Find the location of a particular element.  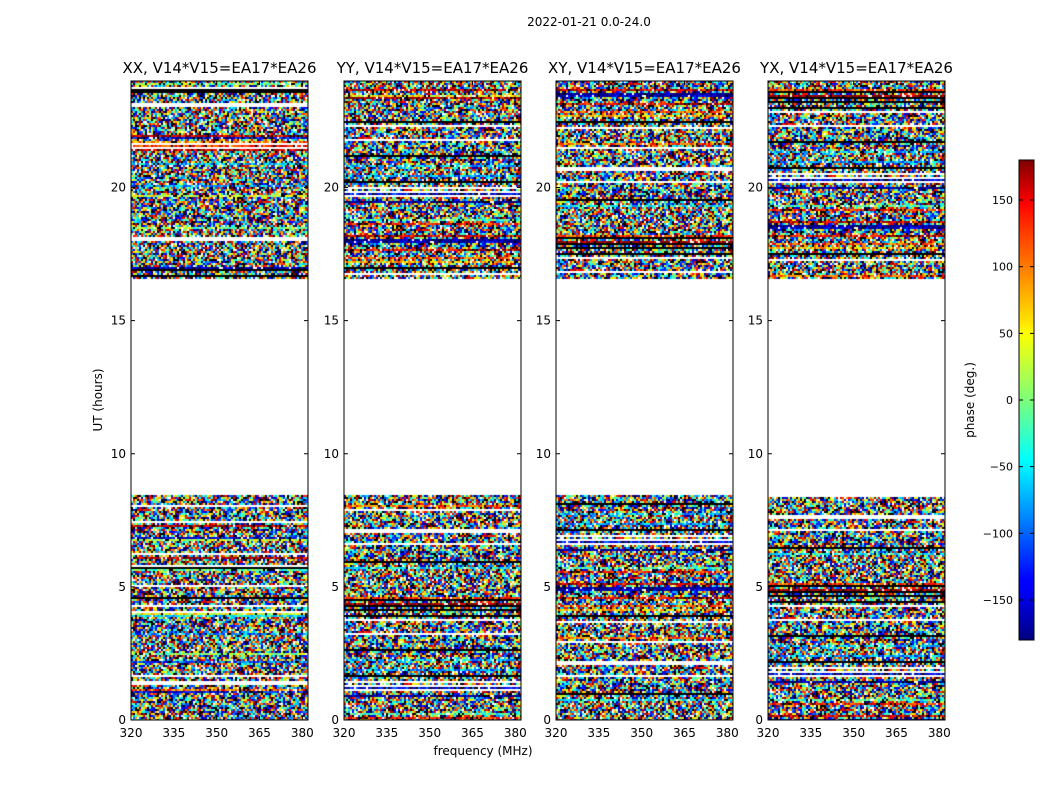

colorbar-label: phase (deg.) is located at coordinates (970, 400).